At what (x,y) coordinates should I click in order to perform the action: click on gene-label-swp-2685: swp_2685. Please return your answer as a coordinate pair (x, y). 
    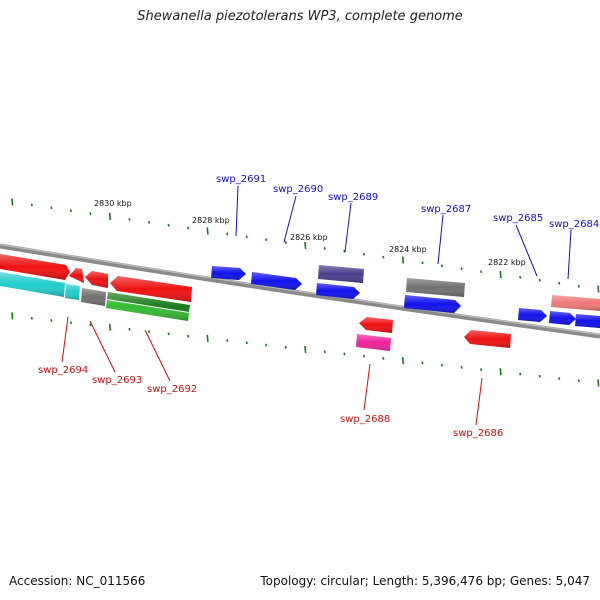
    Looking at the image, I should click on (518, 218).